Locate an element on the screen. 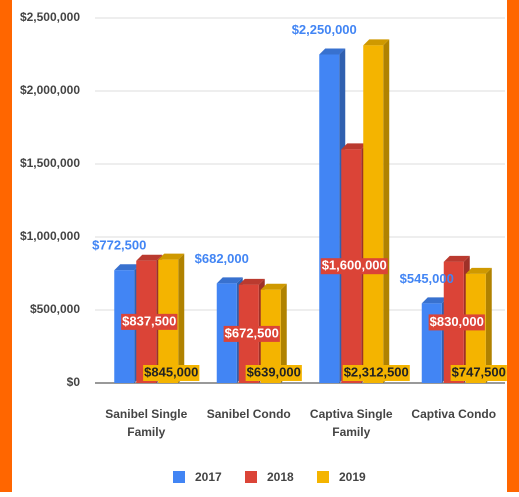 The width and height of the screenshot is (519, 497). y-tick-label: $2,000,000 is located at coordinates (50, 90).